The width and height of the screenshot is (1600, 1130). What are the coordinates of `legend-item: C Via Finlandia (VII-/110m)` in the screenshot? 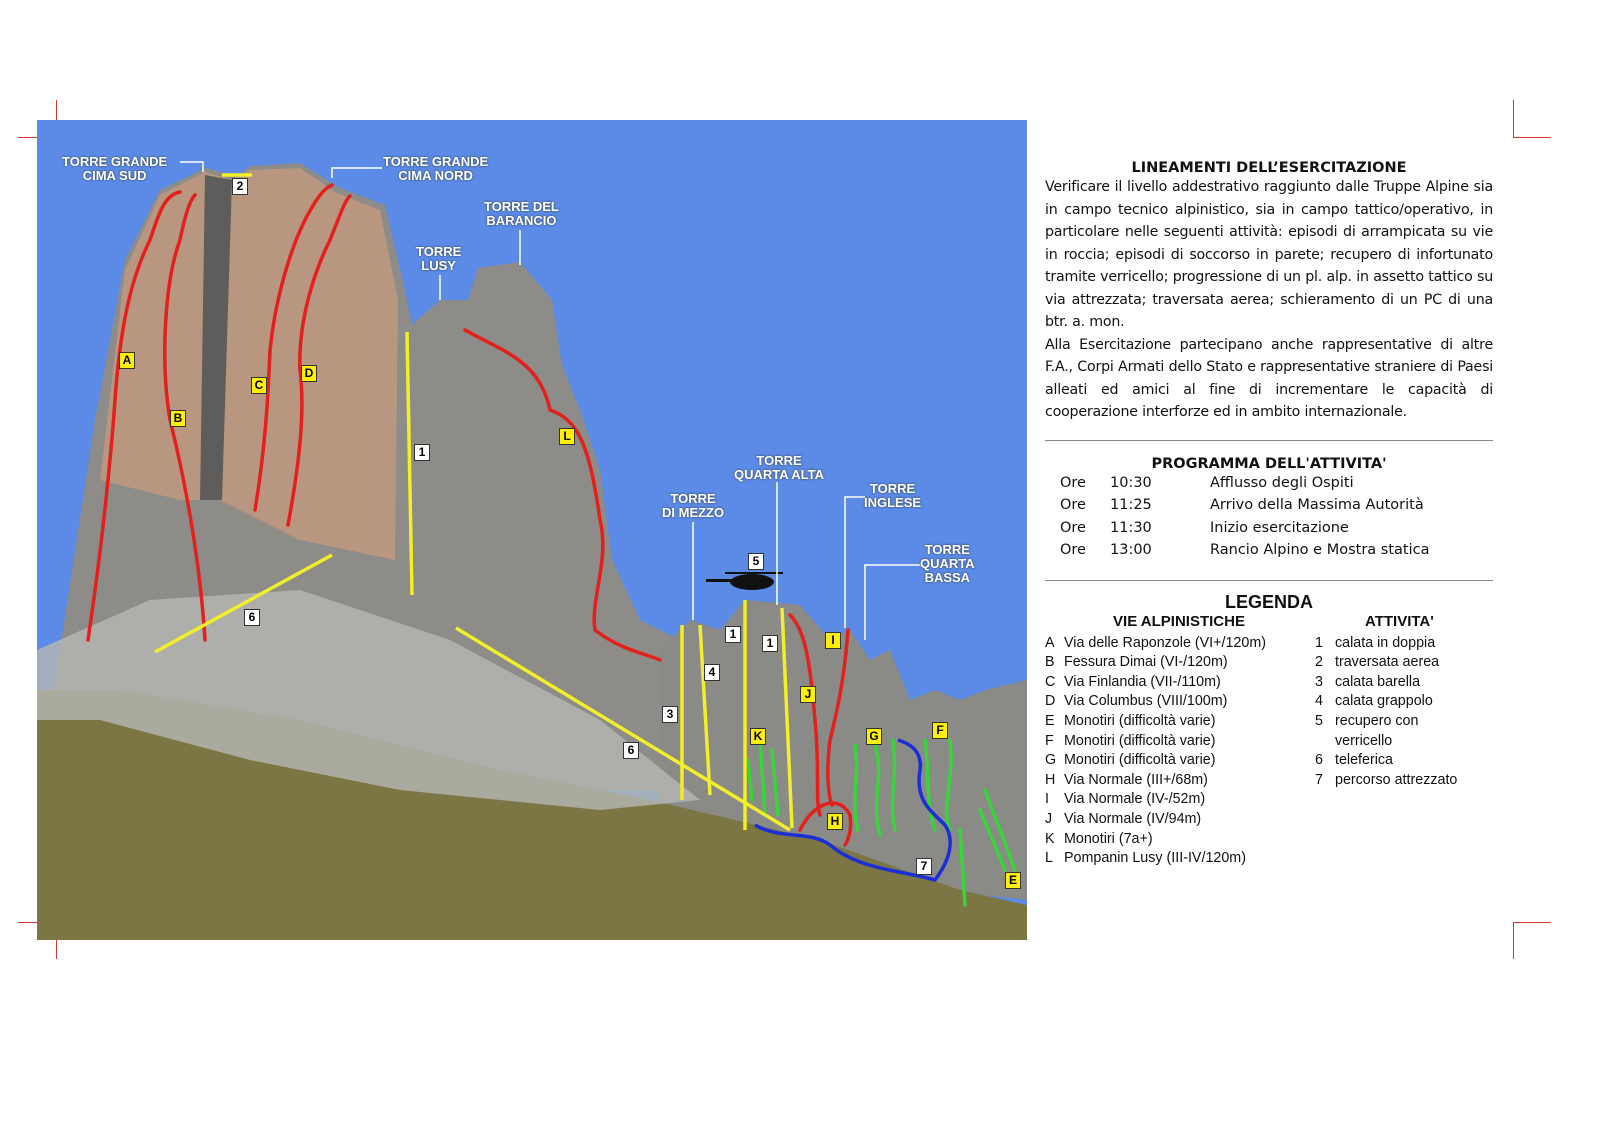 It's located at (1179, 683).